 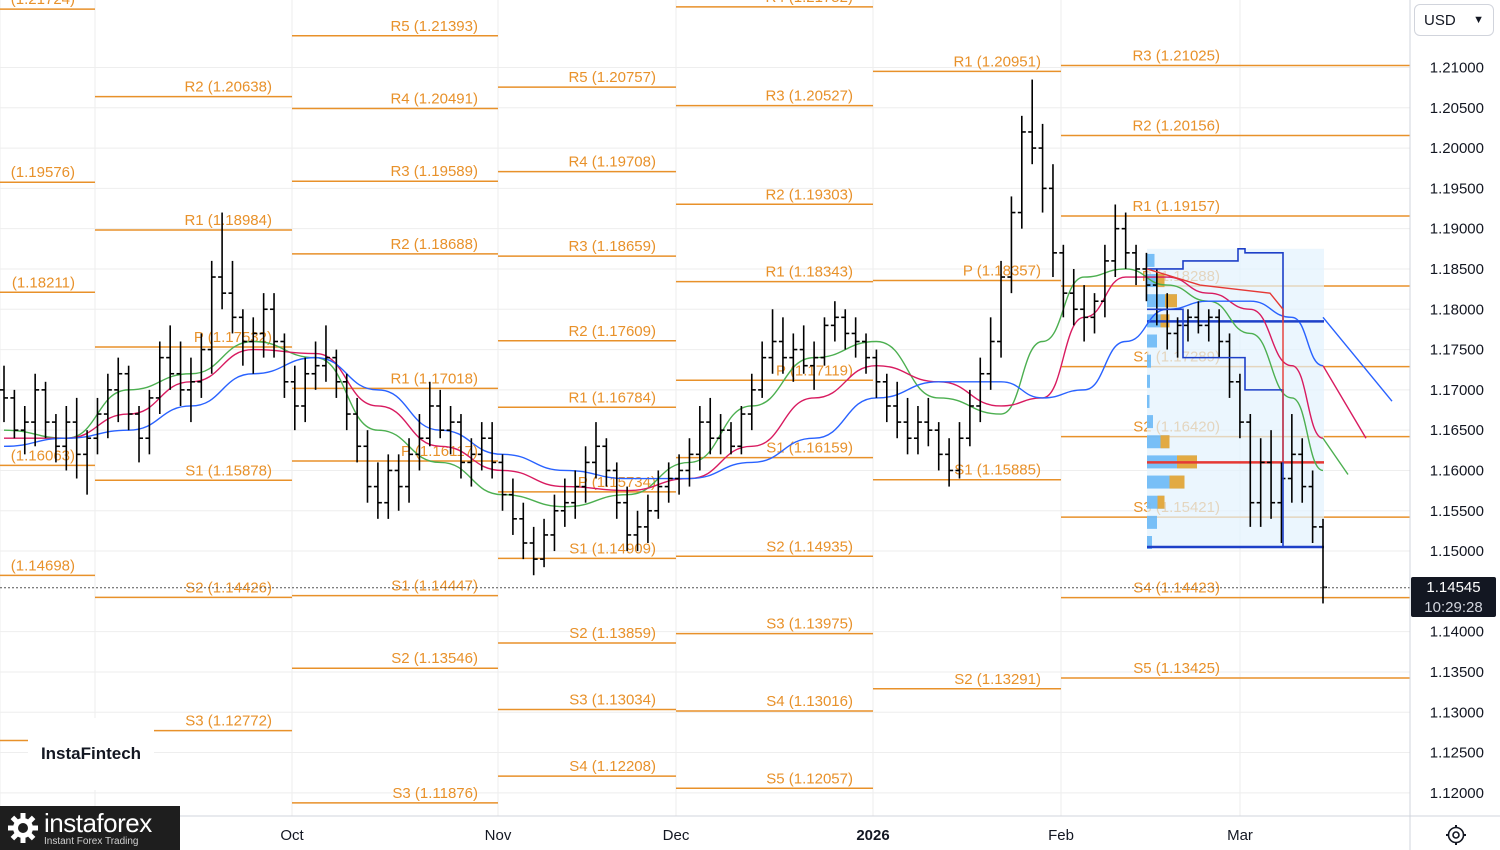 I want to click on volume-profile, so click(x=1235, y=398).